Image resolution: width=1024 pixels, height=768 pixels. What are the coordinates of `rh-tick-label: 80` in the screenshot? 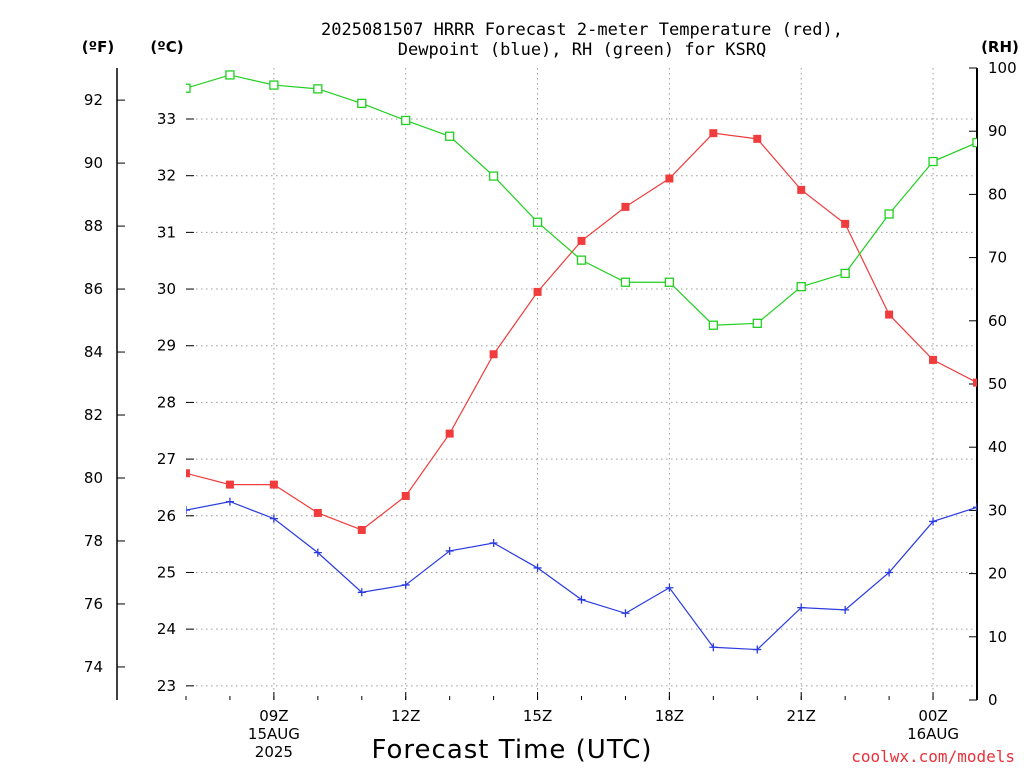 It's located at (997, 194).